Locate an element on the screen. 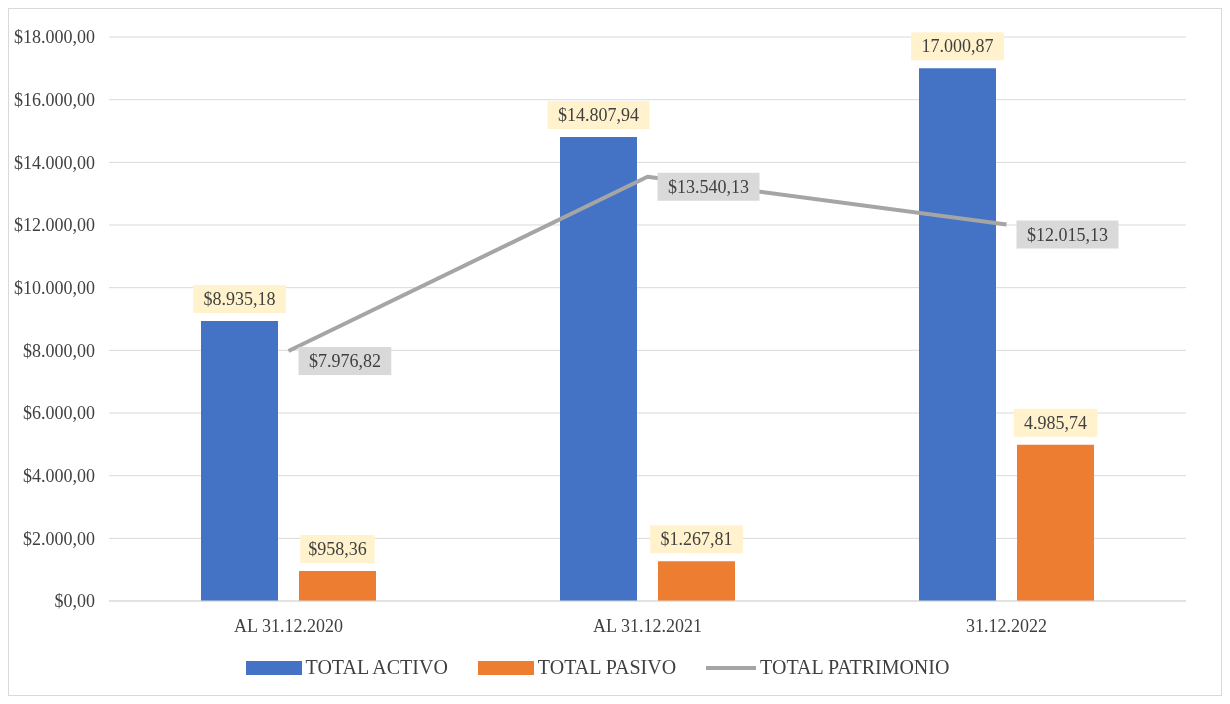 The image size is (1230, 704). data-label: $958,36 is located at coordinates (337, 548).